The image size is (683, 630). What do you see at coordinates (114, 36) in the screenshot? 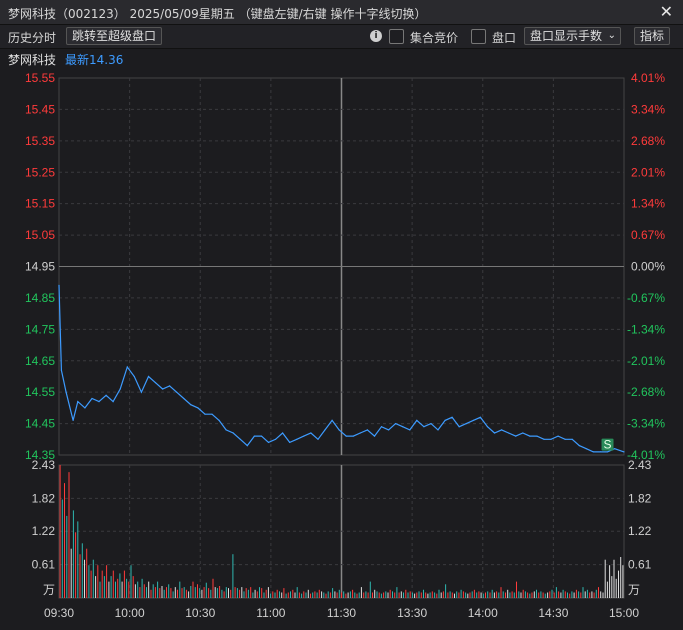
I see `jump-button: 跳转至超级盘口` at bounding box center [114, 36].